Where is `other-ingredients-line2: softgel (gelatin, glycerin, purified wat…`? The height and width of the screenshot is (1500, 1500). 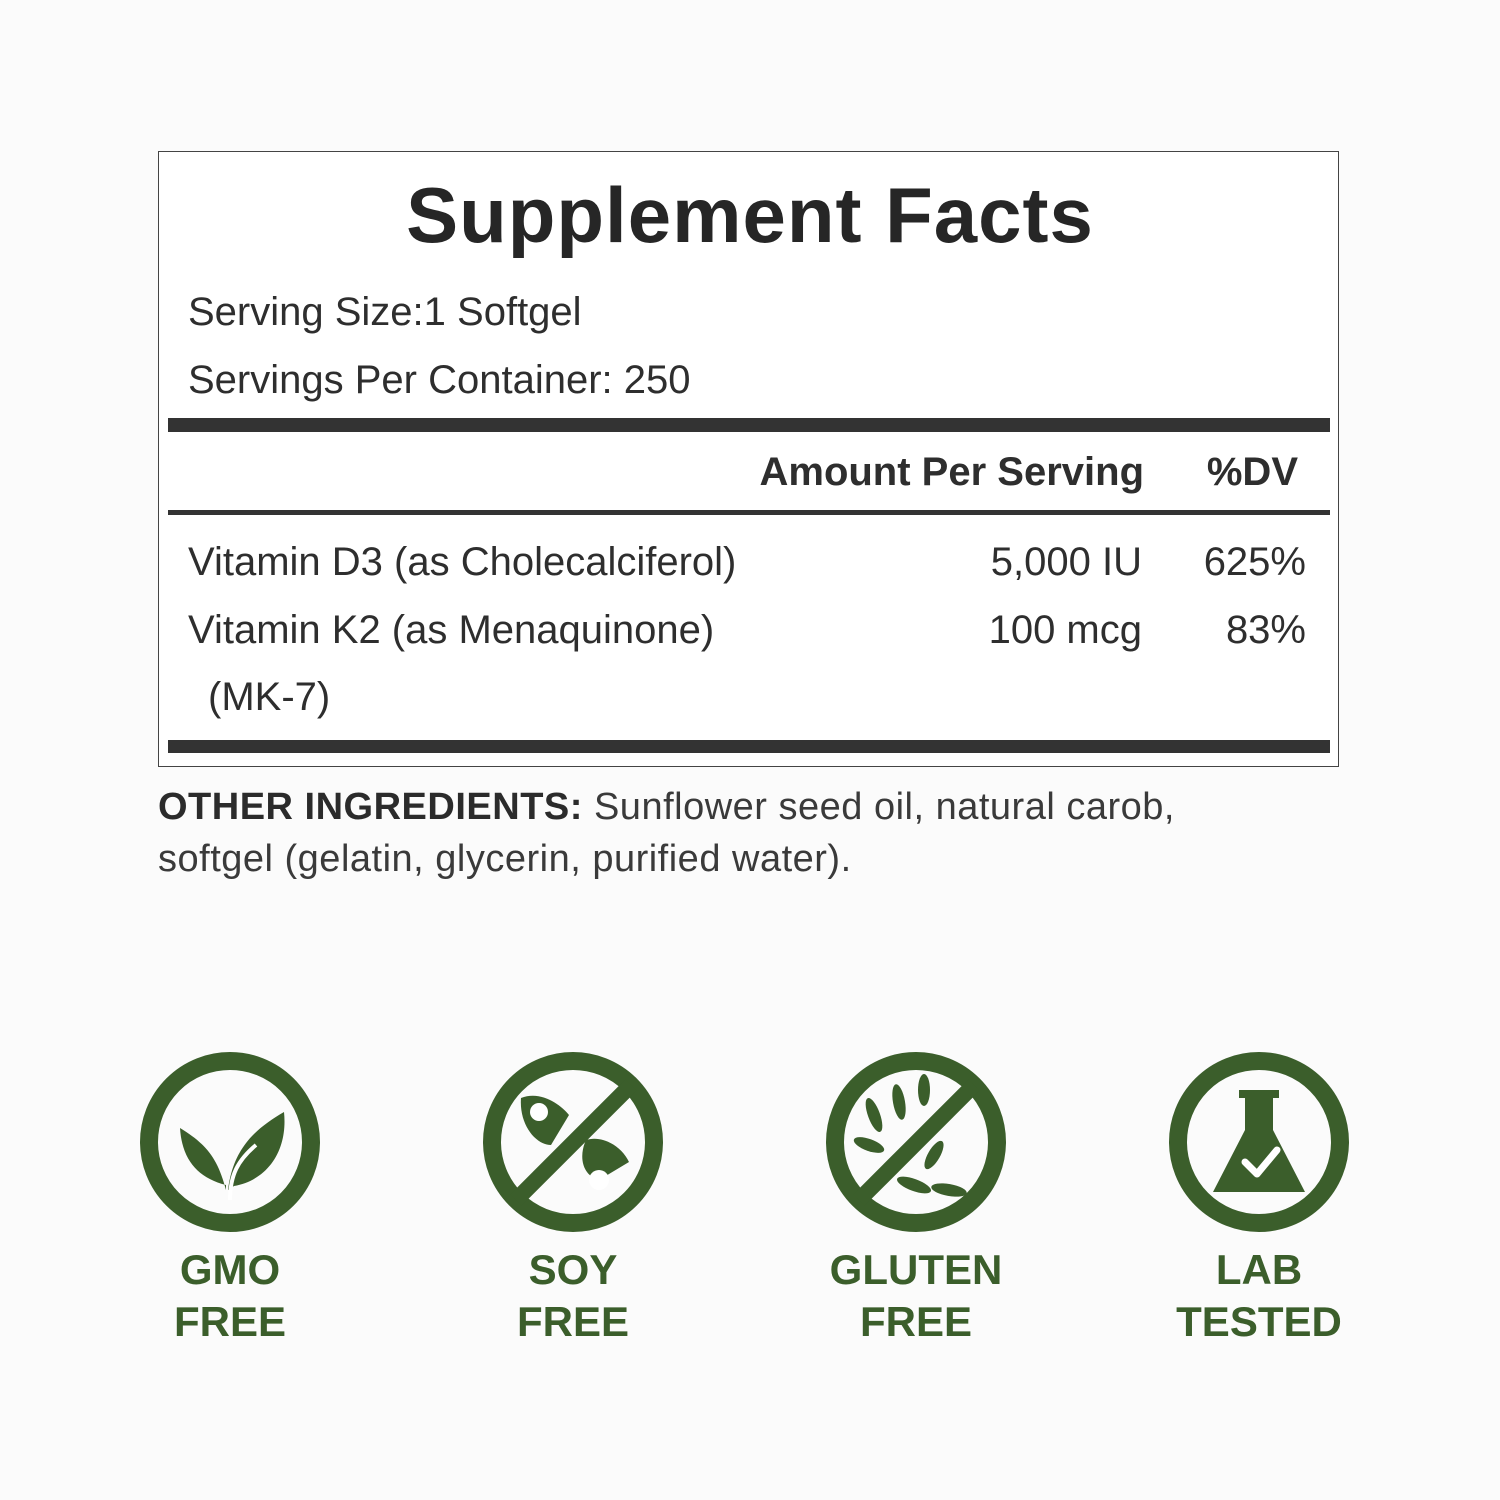 other-ingredients-line2: softgel (gelatin, glycerin, purified wat… is located at coordinates (505, 859).